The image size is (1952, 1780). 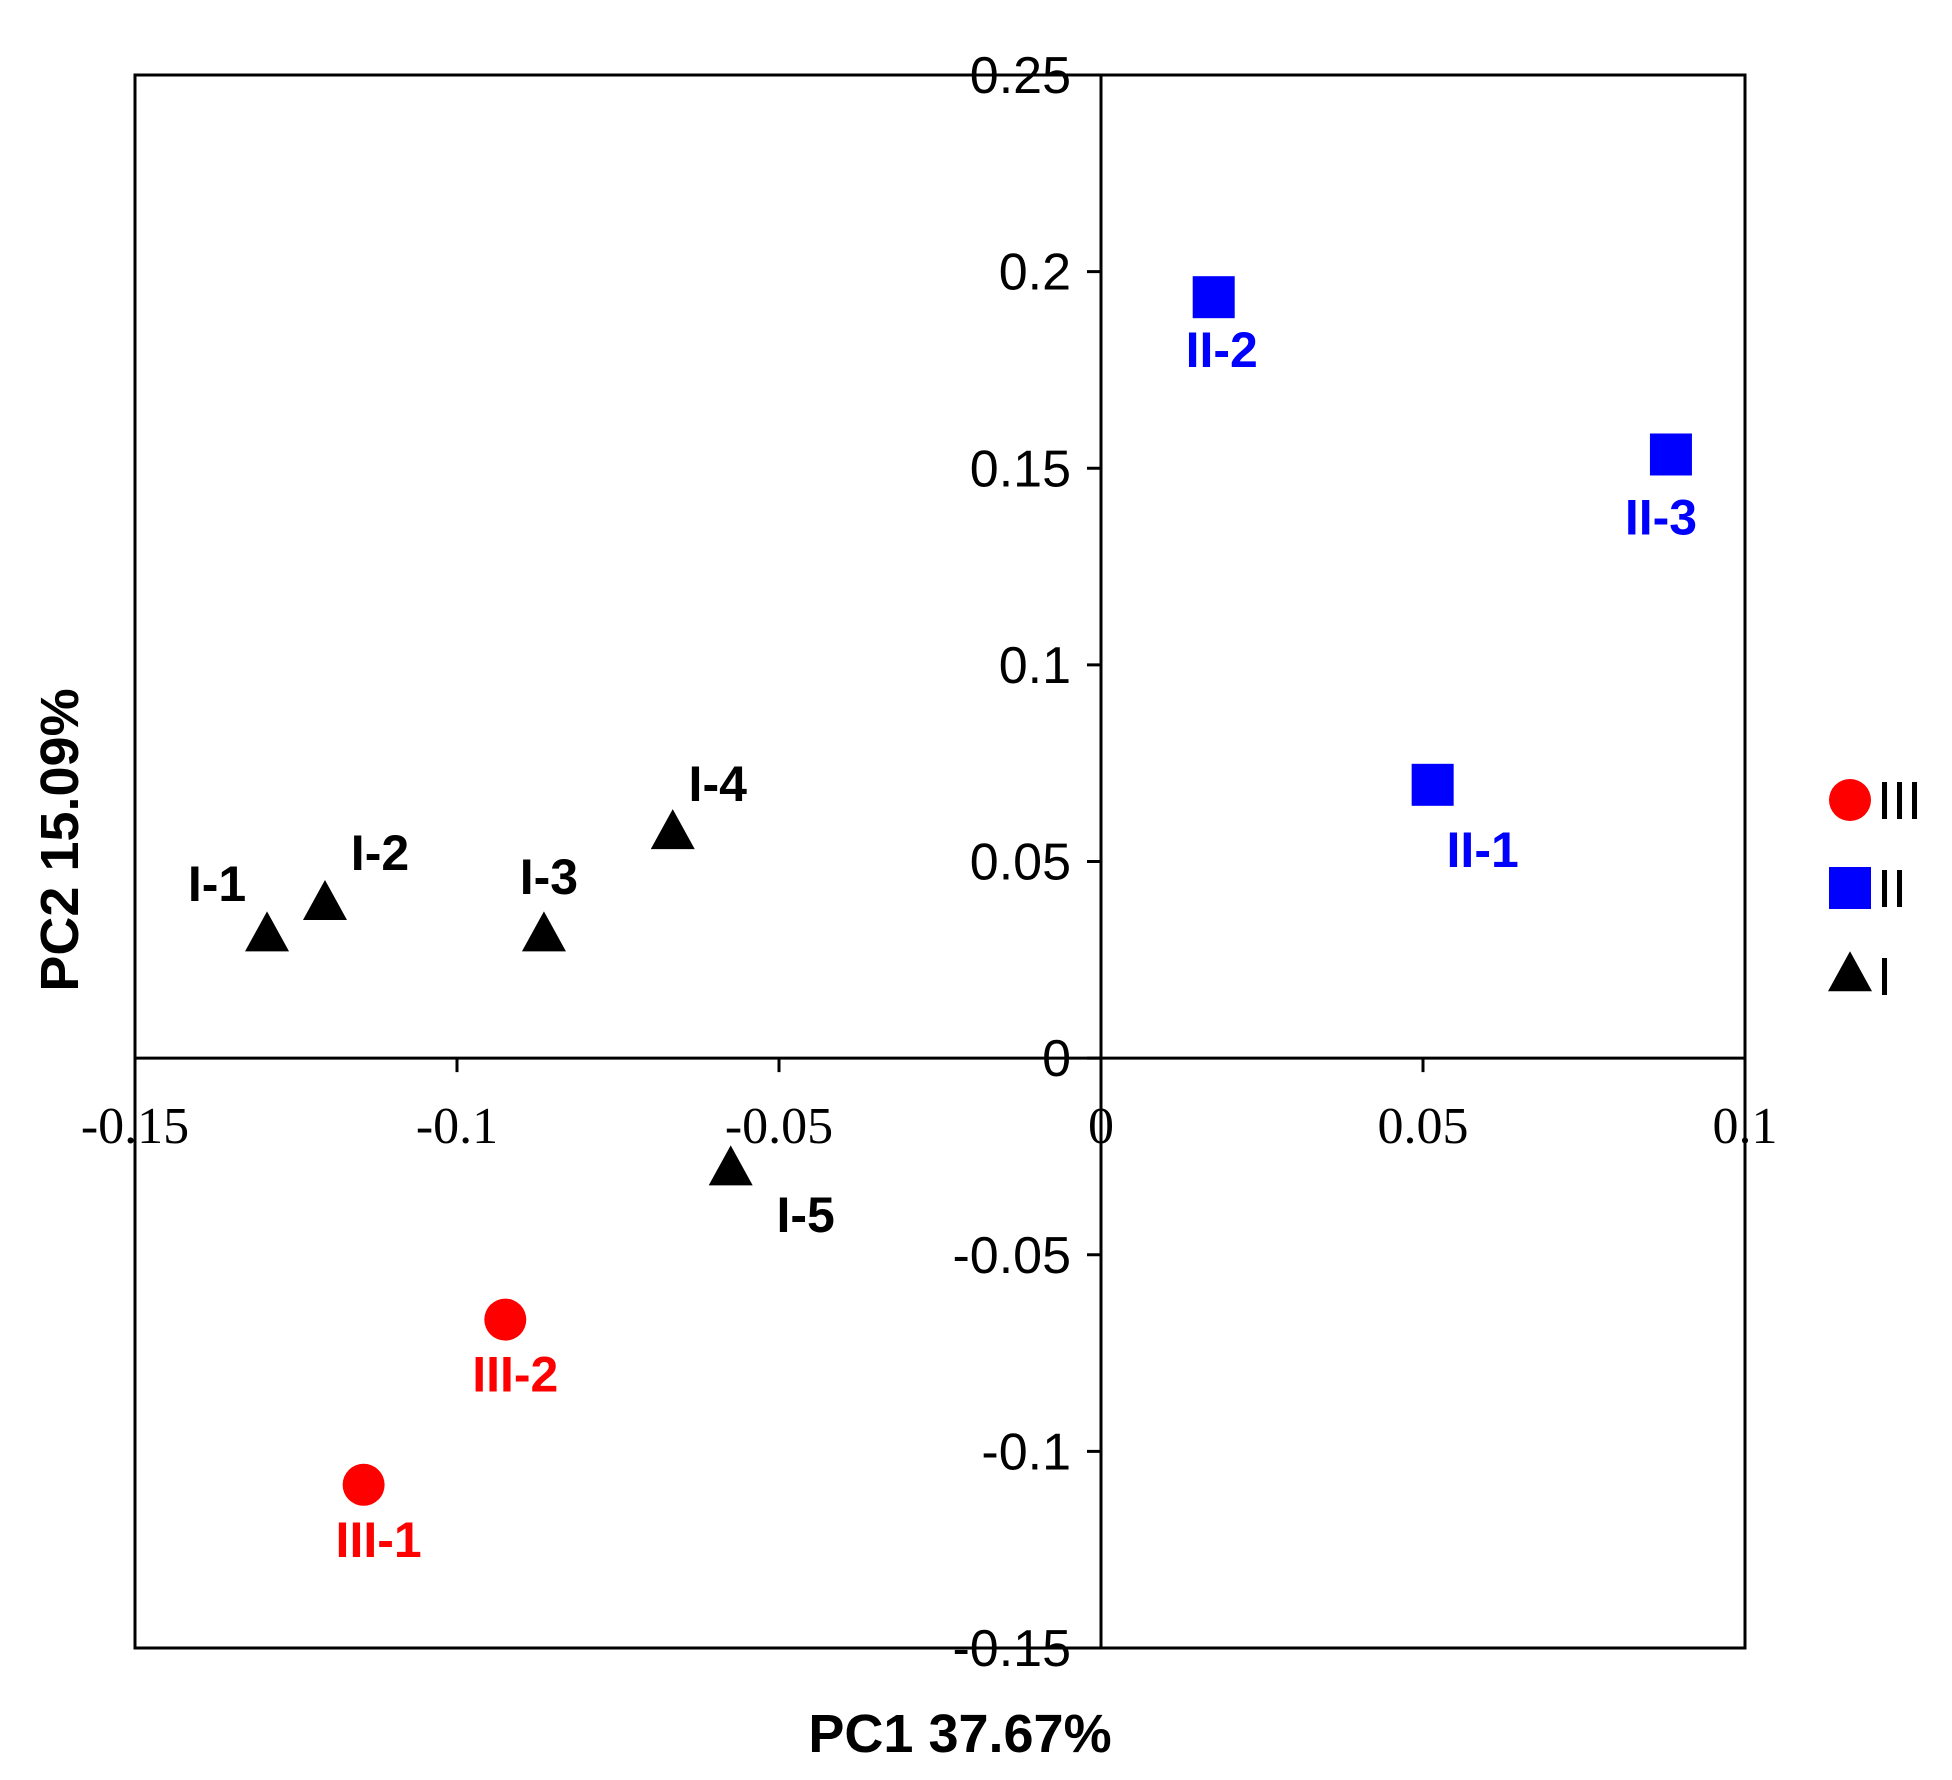 I want to click on y-tick-label: 0.1, so click(x=1035, y=666).